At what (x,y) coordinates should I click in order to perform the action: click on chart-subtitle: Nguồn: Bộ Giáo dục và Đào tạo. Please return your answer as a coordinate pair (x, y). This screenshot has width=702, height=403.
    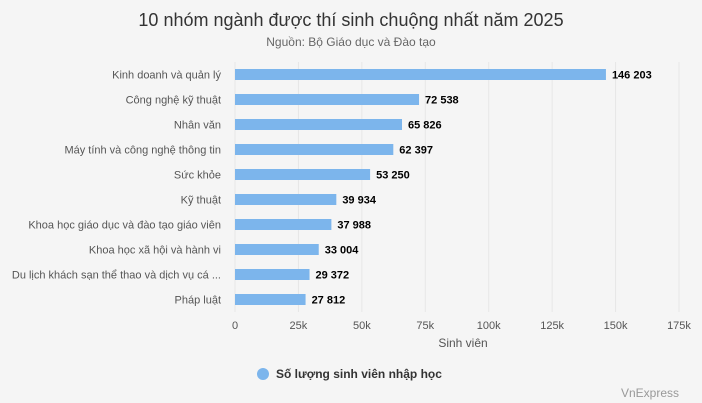
    Looking at the image, I should click on (351, 42).